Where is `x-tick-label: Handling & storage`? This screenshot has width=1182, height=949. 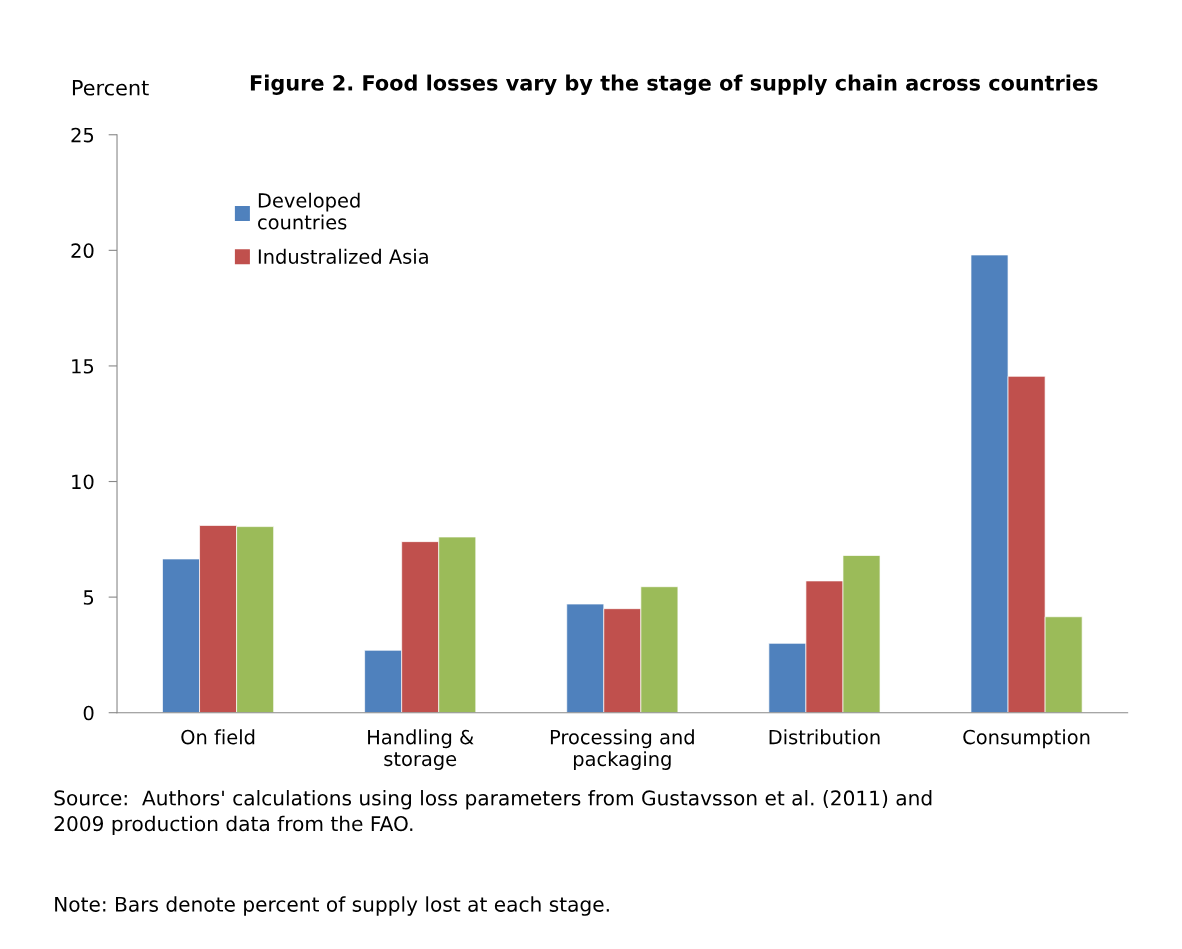 x-tick-label: Handling & storage is located at coordinates (421, 749).